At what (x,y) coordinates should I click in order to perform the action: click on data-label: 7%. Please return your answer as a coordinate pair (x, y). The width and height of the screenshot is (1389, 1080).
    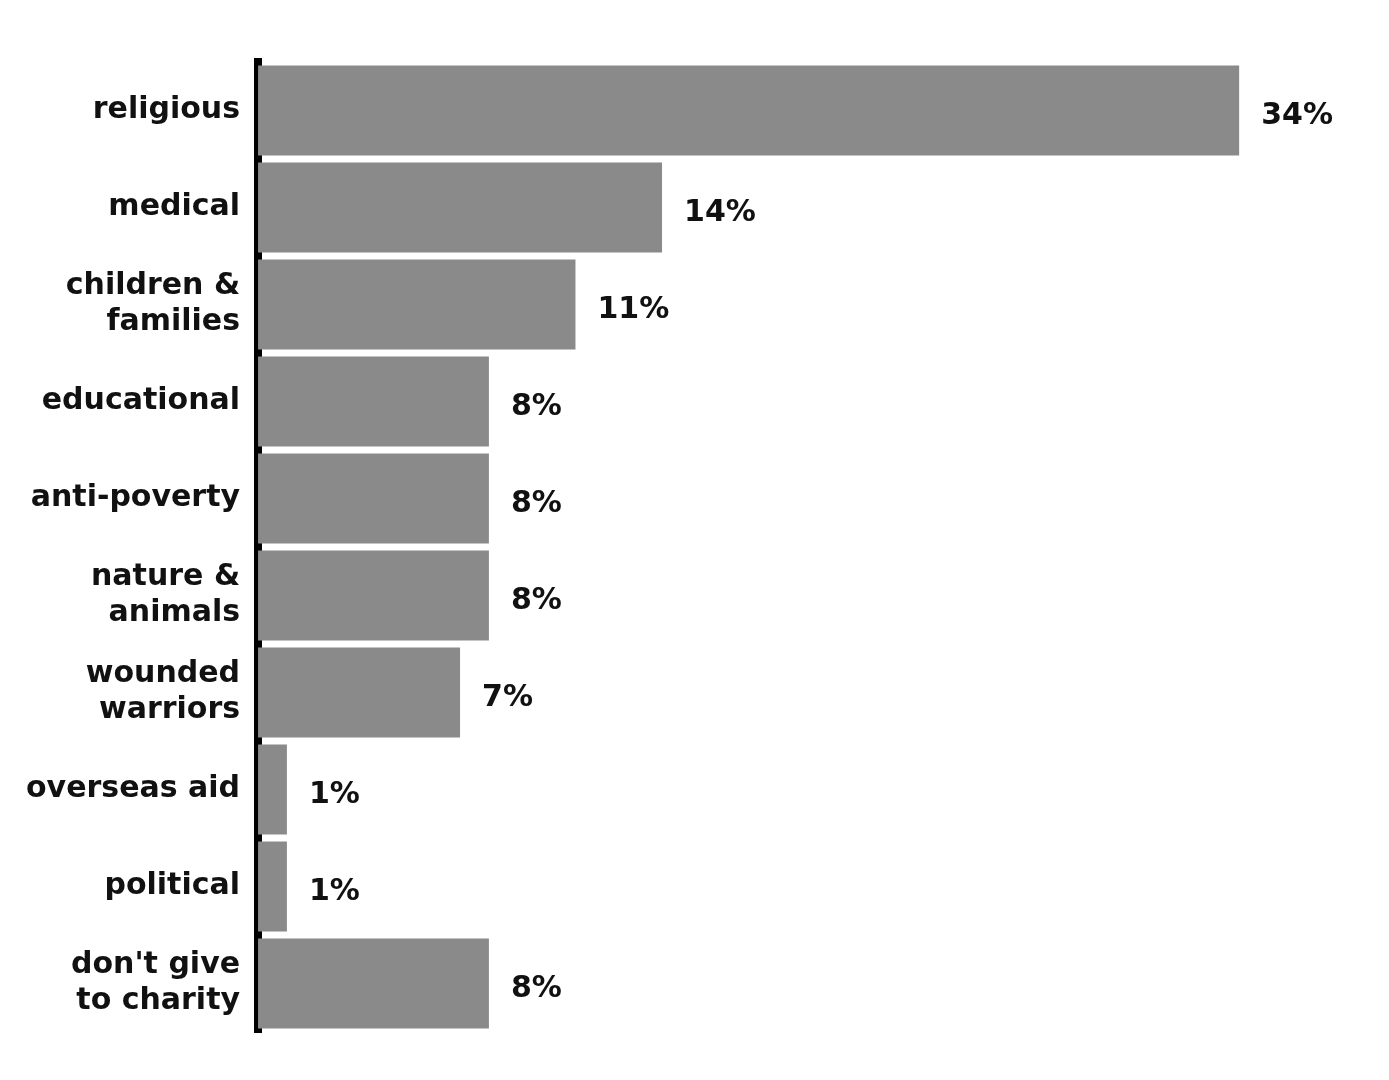
    Looking at the image, I should click on (507, 696).